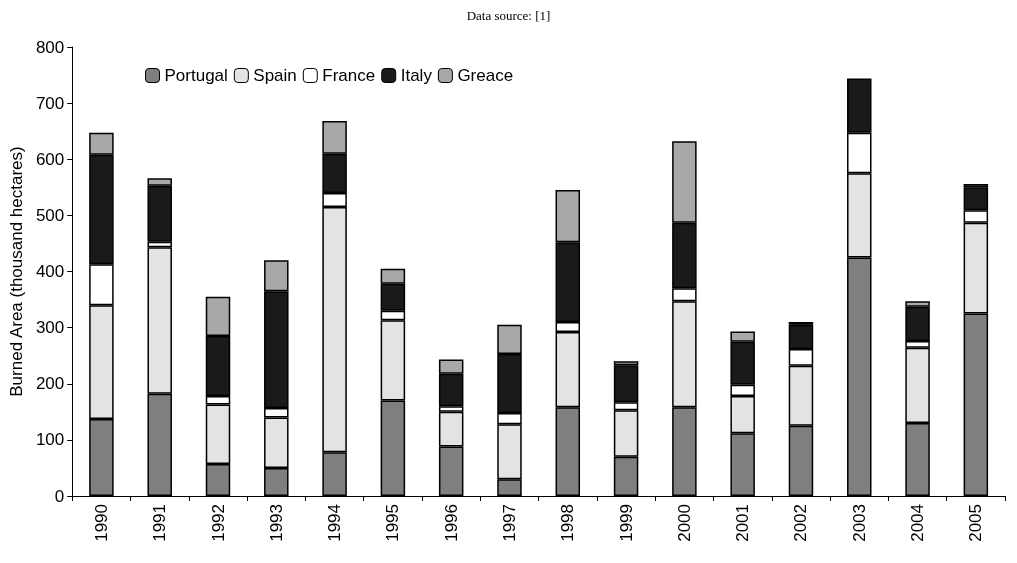  Describe the element at coordinates (101, 523) in the screenshot. I see `x-tick-label: 1990` at that location.